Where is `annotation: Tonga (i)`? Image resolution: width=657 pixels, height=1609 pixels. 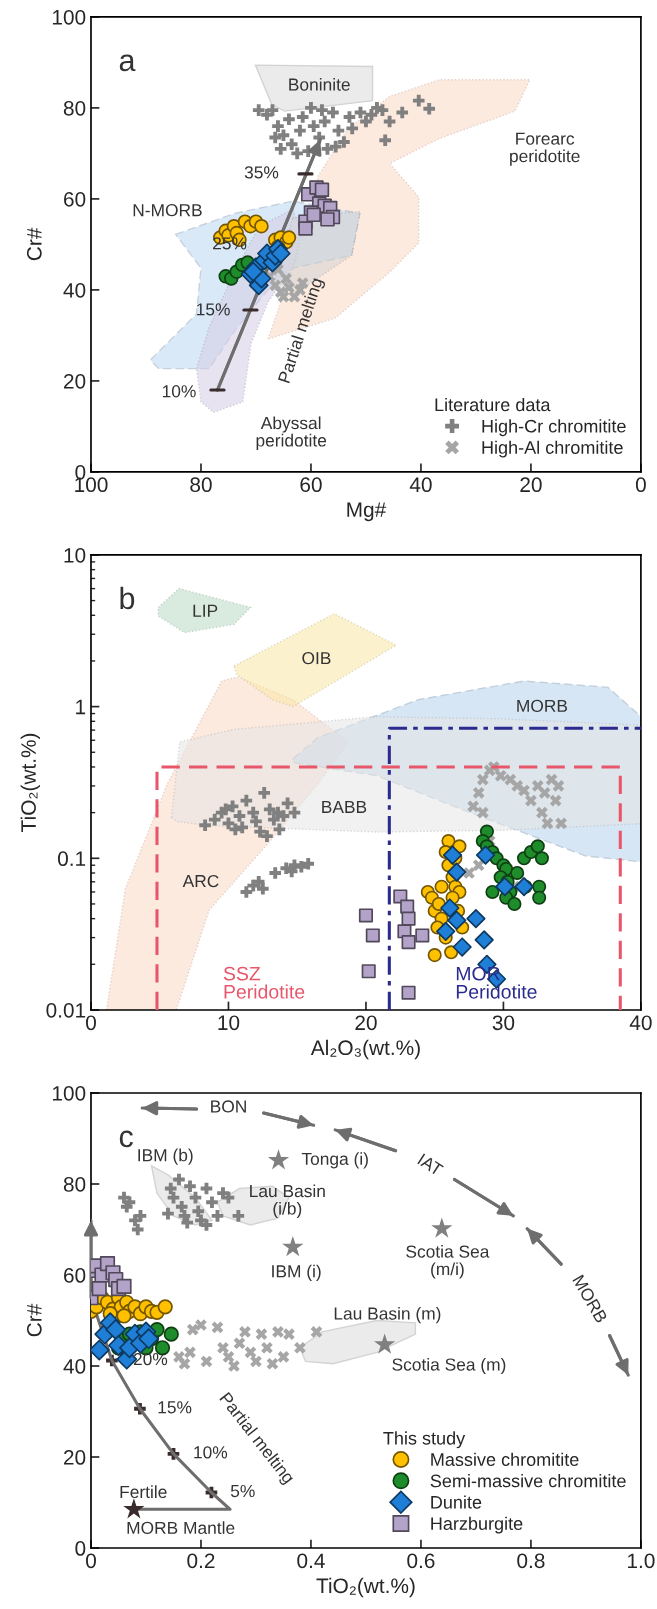
annotation: Tonga (i) is located at coordinates (334, 1160).